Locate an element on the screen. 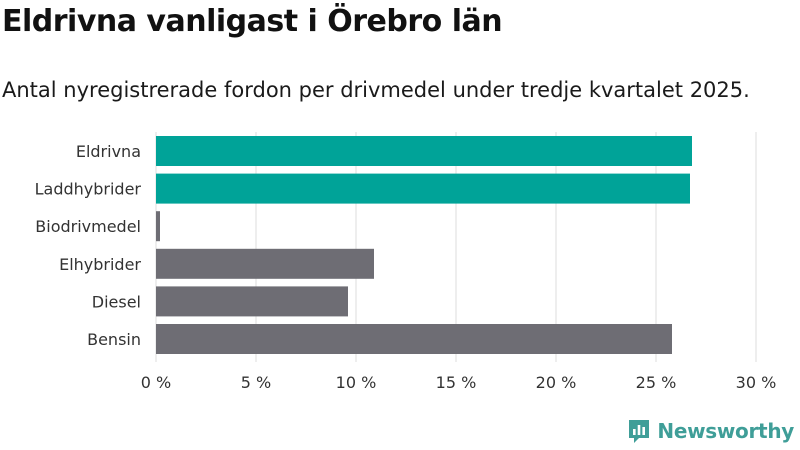 The image size is (800, 450). bar-biodrivmedel is located at coordinates (158, 226).